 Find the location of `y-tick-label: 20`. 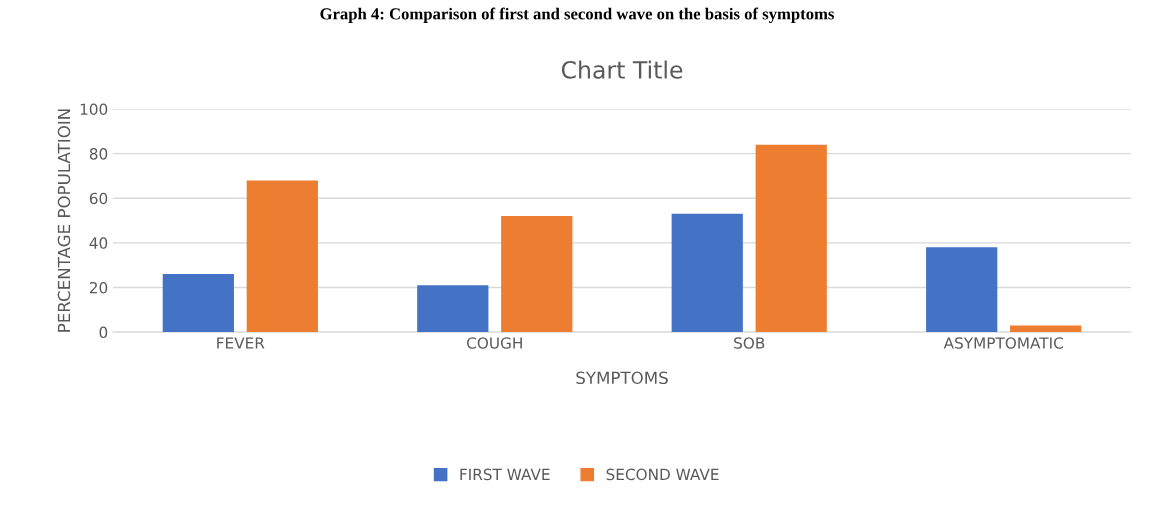

y-tick-label: 20 is located at coordinates (98, 287).